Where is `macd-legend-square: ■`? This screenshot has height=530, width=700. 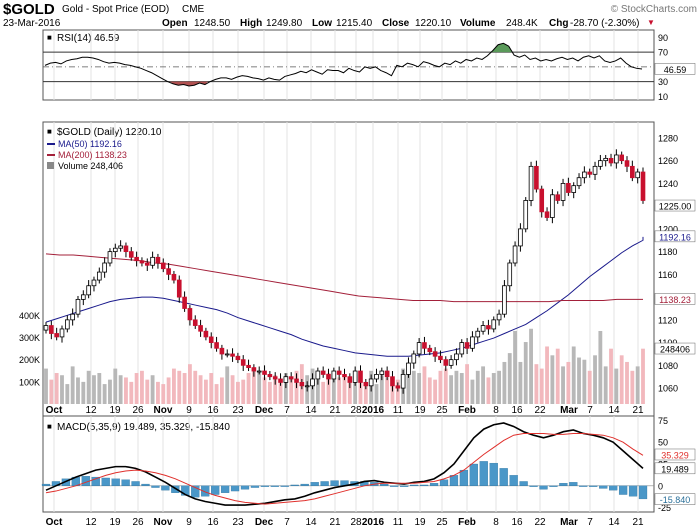 macd-legend-square: ■ is located at coordinates (49, 426).